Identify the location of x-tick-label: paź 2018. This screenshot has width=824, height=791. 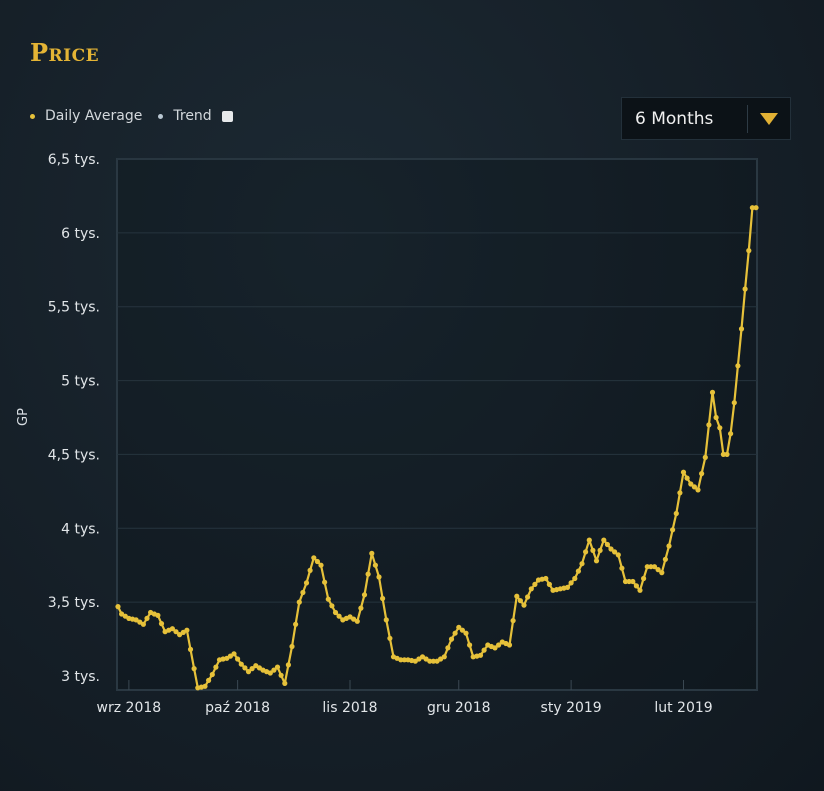
(237, 708).